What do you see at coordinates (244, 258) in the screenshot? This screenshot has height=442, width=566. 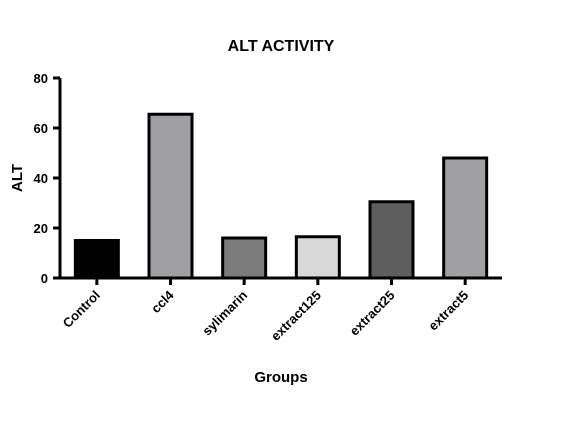 I see `bar-sylimarin` at bounding box center [244, 258].